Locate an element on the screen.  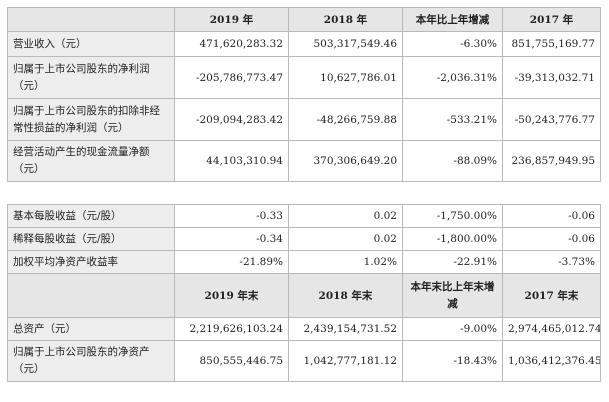
value-cell: 1,042,777,181.12 is located at coordinates (345, 361).